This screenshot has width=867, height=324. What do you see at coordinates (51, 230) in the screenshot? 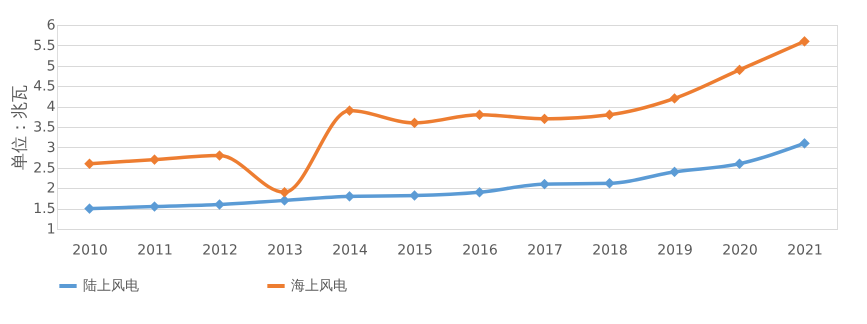
I see `y-tick-label: 1` at bounding box center [51, 230].